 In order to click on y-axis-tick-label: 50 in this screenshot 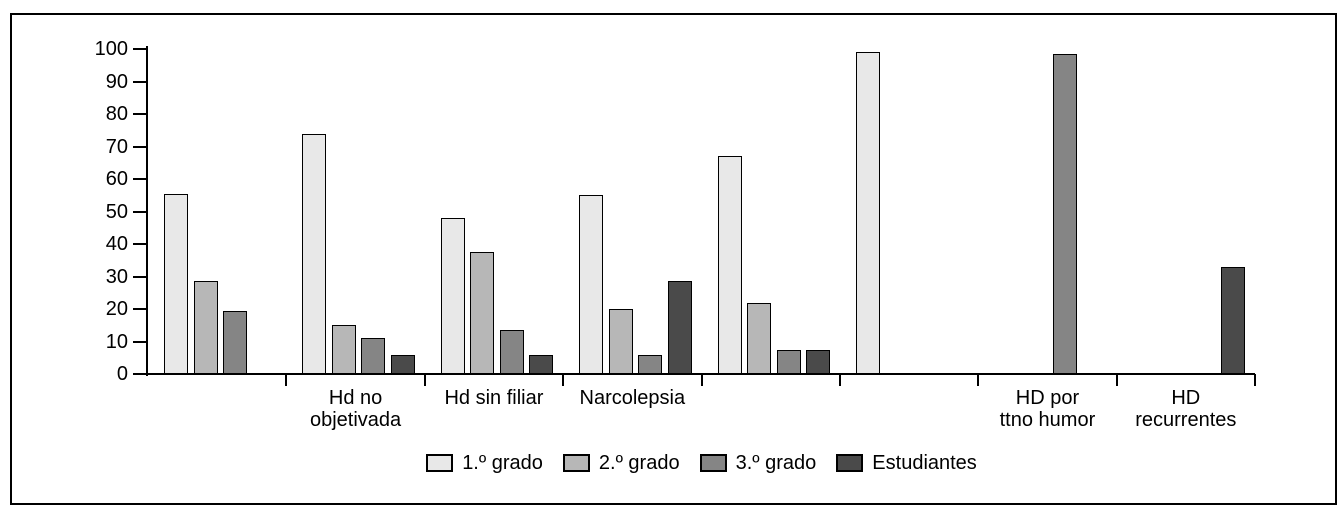, I will do `click(116, 211)`.